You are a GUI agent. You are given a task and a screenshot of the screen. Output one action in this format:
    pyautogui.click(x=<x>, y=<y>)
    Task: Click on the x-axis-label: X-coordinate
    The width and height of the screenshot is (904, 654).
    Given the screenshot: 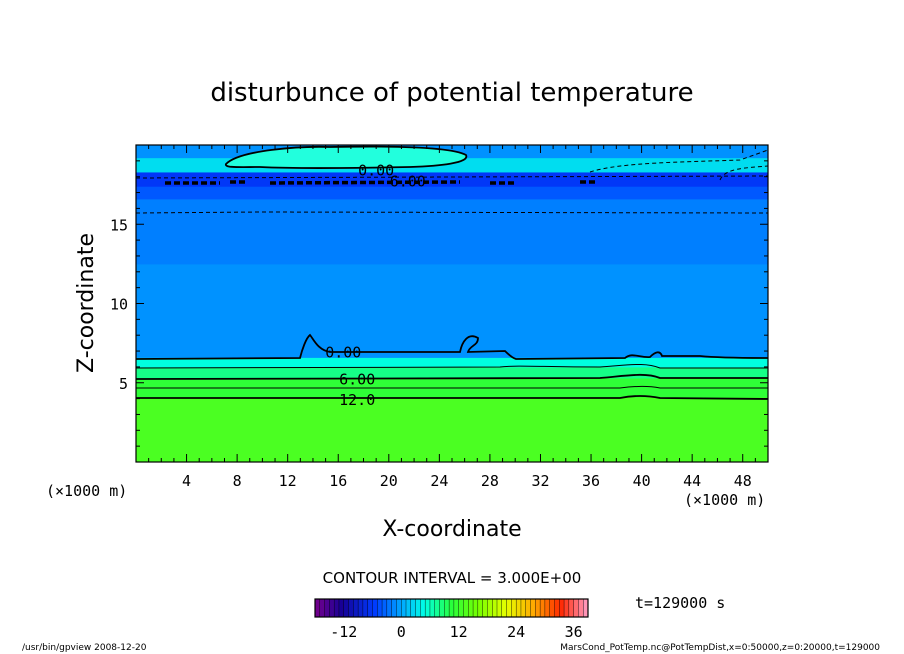 What is the action you would take?
    pyautogui.click(x=451, y=529)
    